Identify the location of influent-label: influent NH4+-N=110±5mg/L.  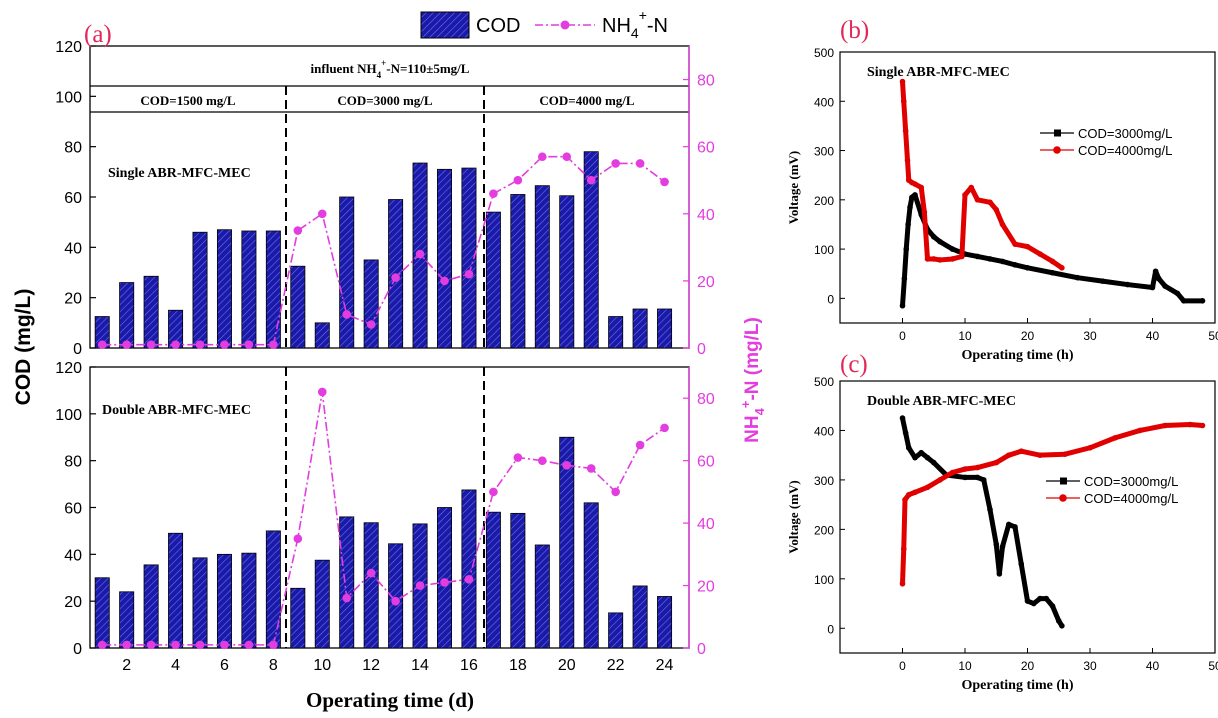
(390, 69).